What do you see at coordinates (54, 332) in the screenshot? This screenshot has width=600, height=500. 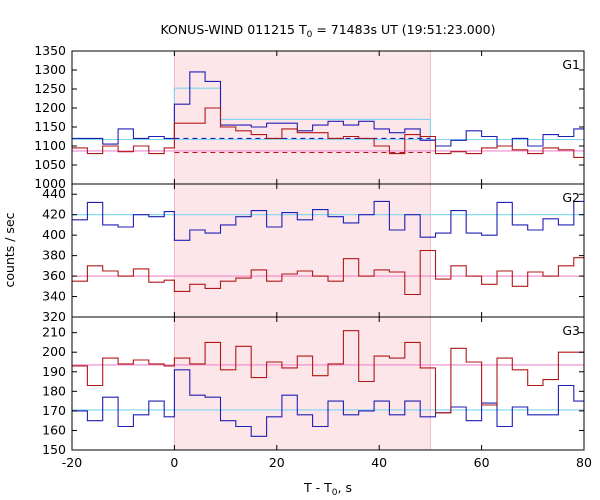 I see `y-tick-label: 210` at bounding box center [54, 332].